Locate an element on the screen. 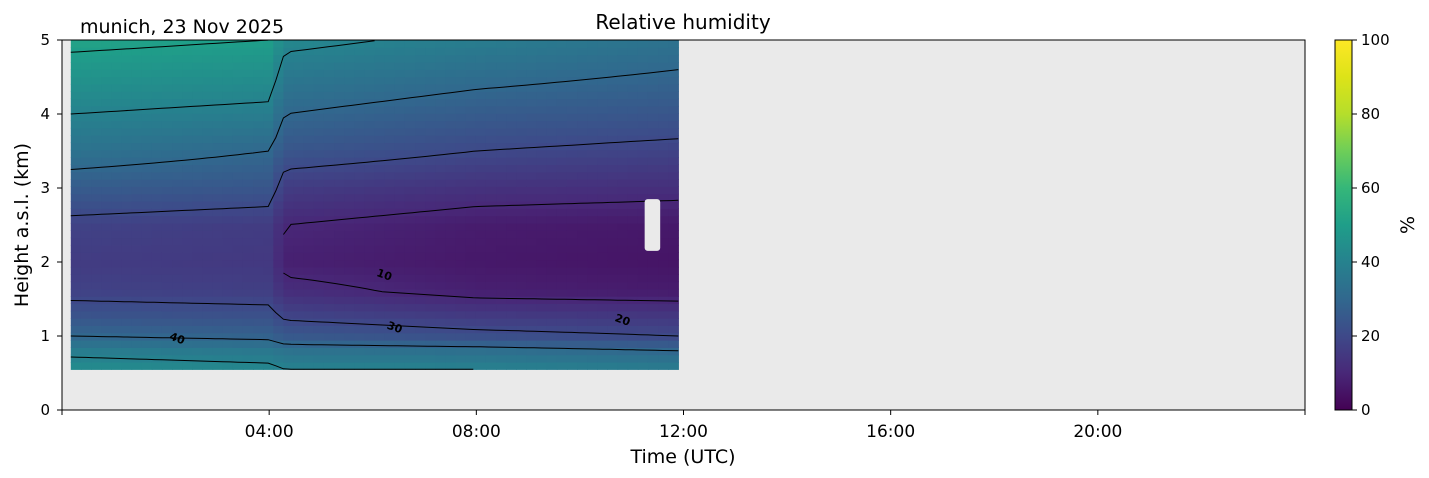 This screenshot has width=1429, height=478. contour-line is located at coordinates (169, 46).